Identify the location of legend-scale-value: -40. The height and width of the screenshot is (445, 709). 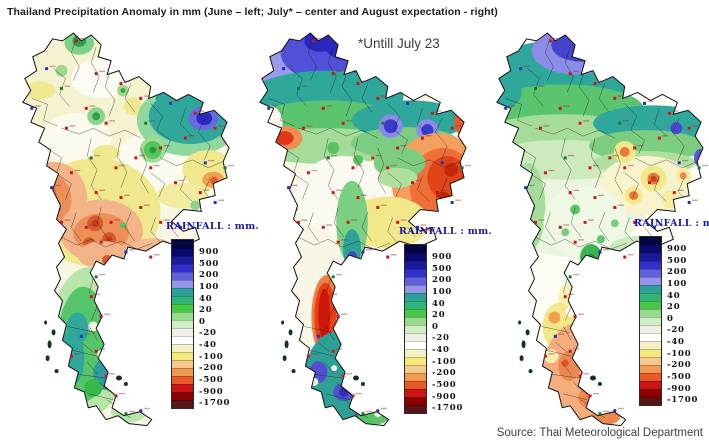
(676, 342).